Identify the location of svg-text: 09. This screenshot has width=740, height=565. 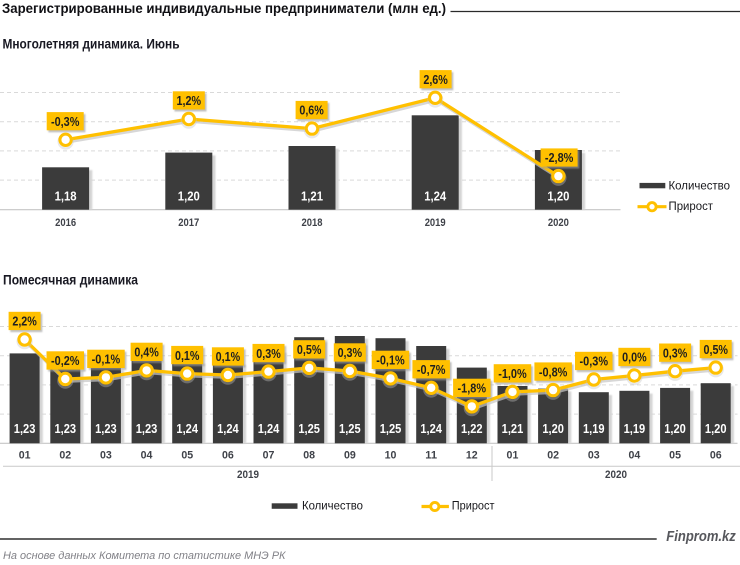
(350, 456).